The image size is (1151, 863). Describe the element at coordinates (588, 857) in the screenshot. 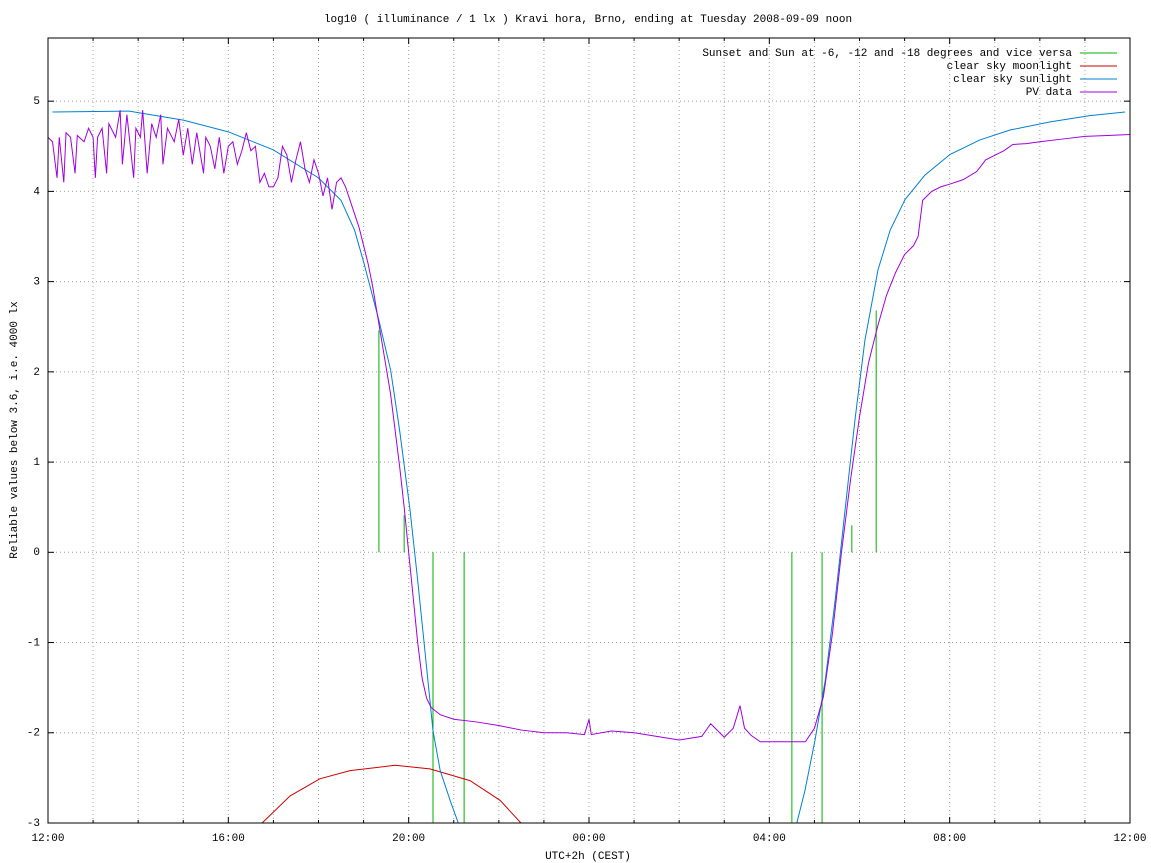

I see `x-axis-label: UTC+2h (CEST)` at that location.